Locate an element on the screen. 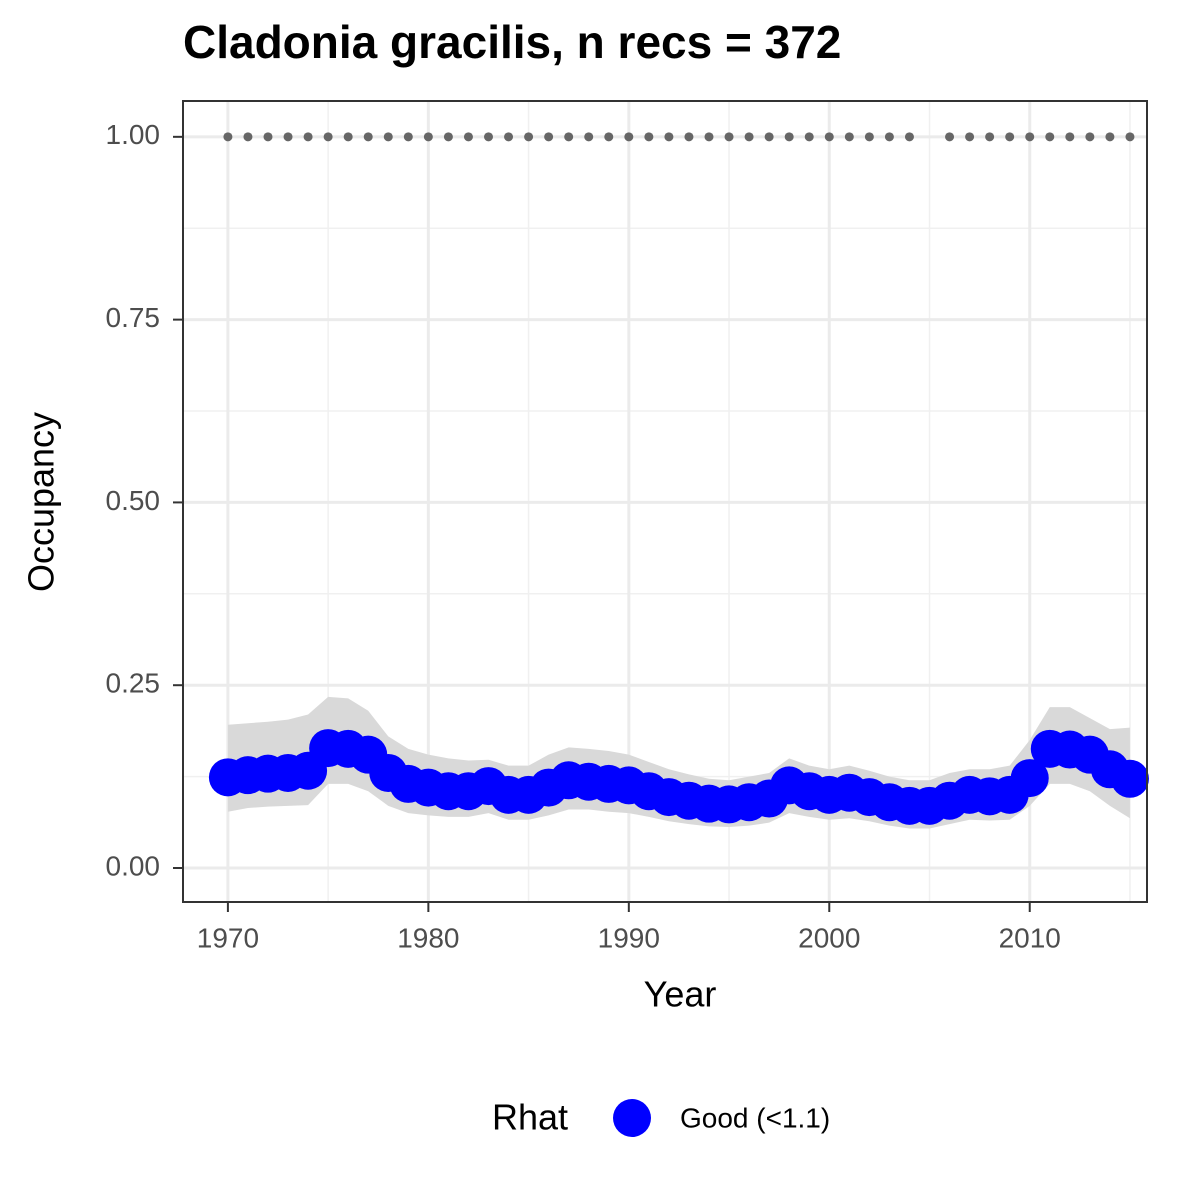 The width and height of the screenshot is (1200, 1200). legend-swatch is located at coordinates (632, 1118).